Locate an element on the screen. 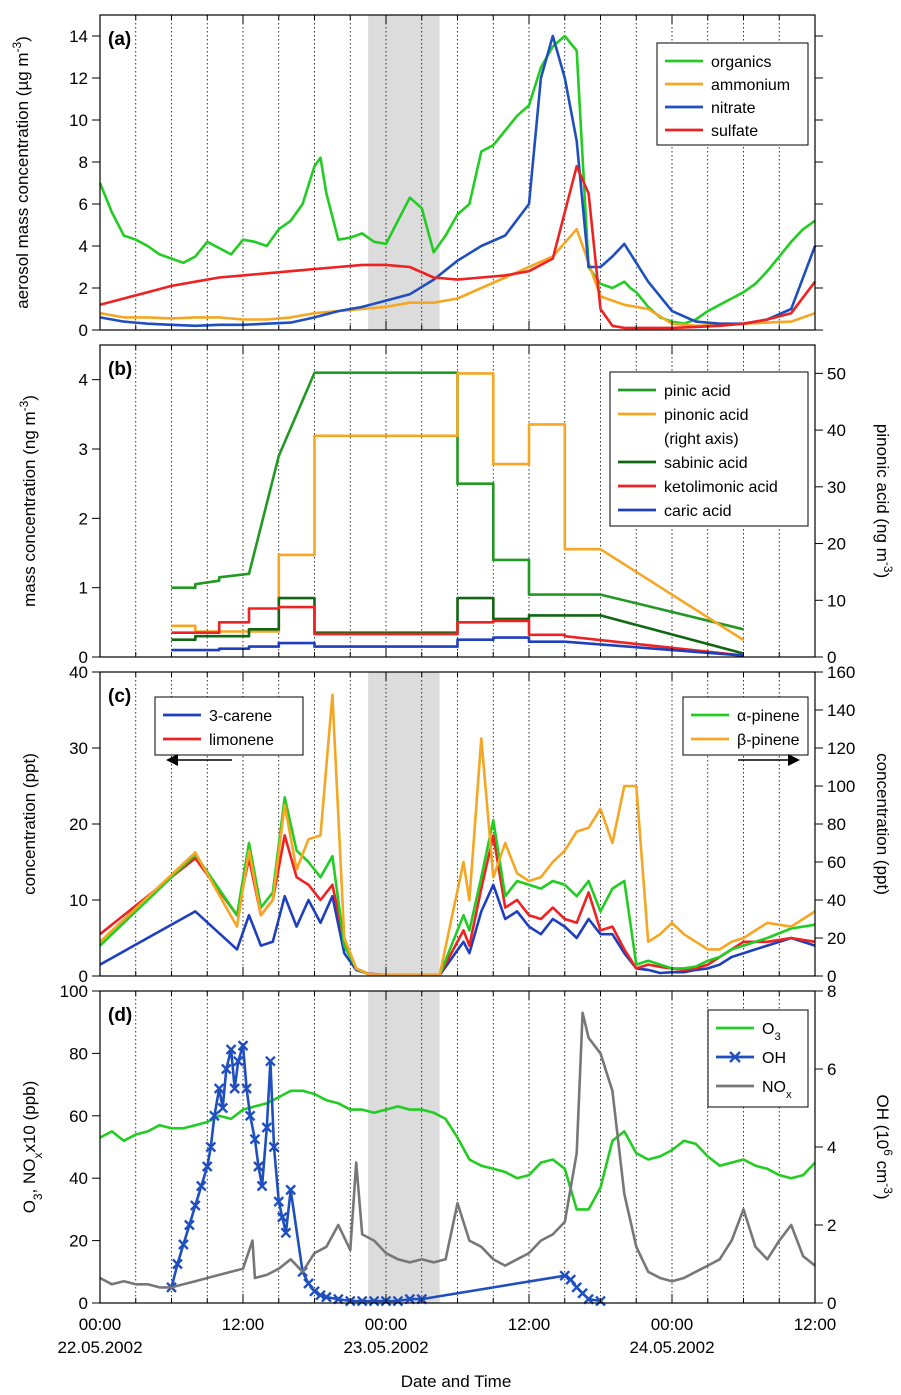 This screenshot has width=901, height=1395. y-tick-label: 12 is located at coordinates (78, 78).